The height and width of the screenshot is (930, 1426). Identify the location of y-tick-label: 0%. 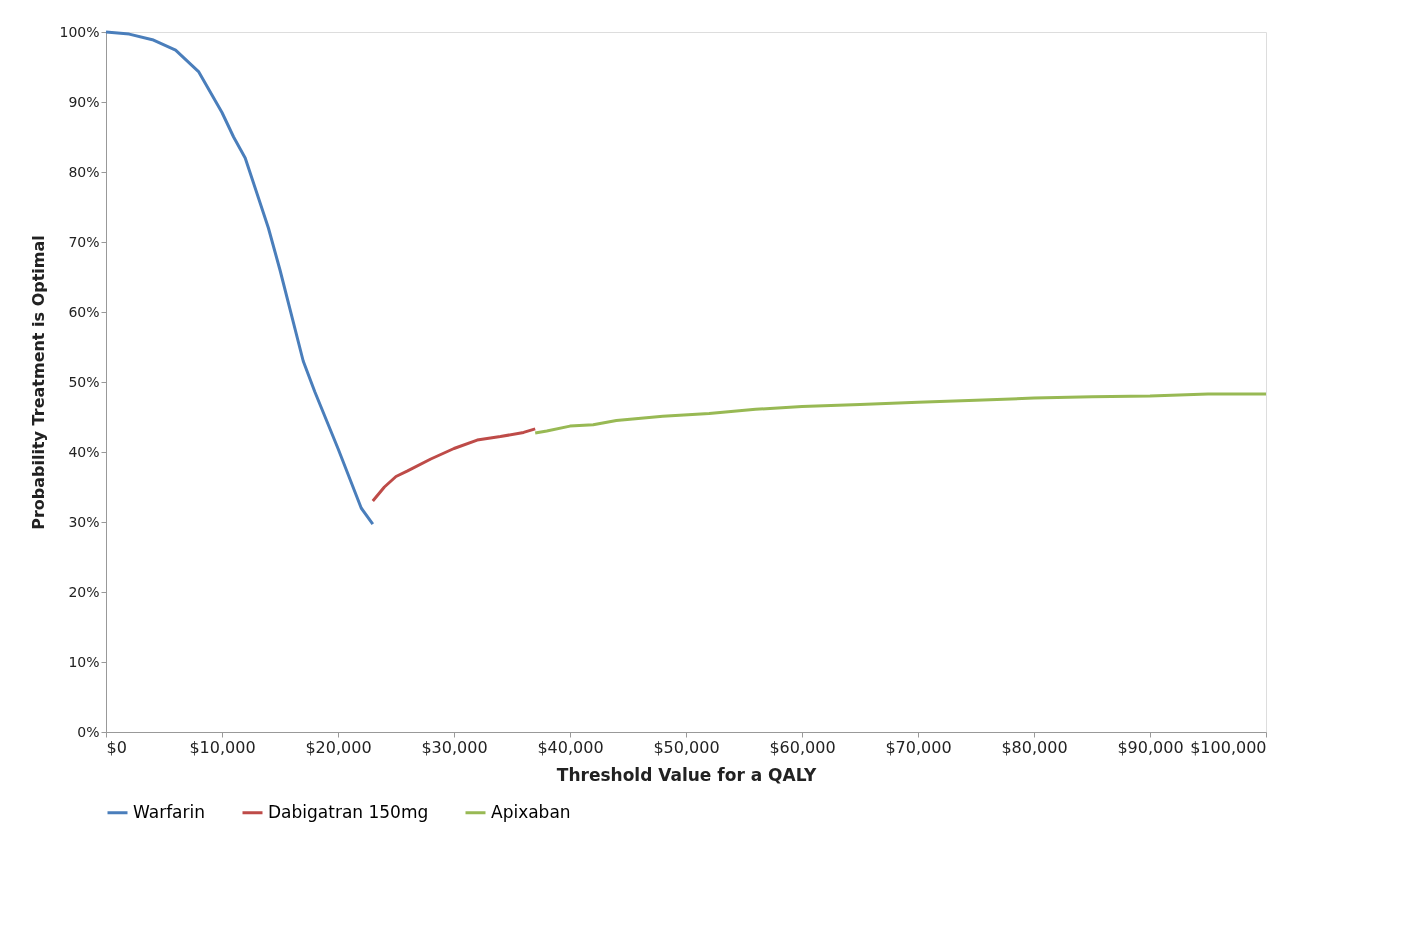
(88, 731).